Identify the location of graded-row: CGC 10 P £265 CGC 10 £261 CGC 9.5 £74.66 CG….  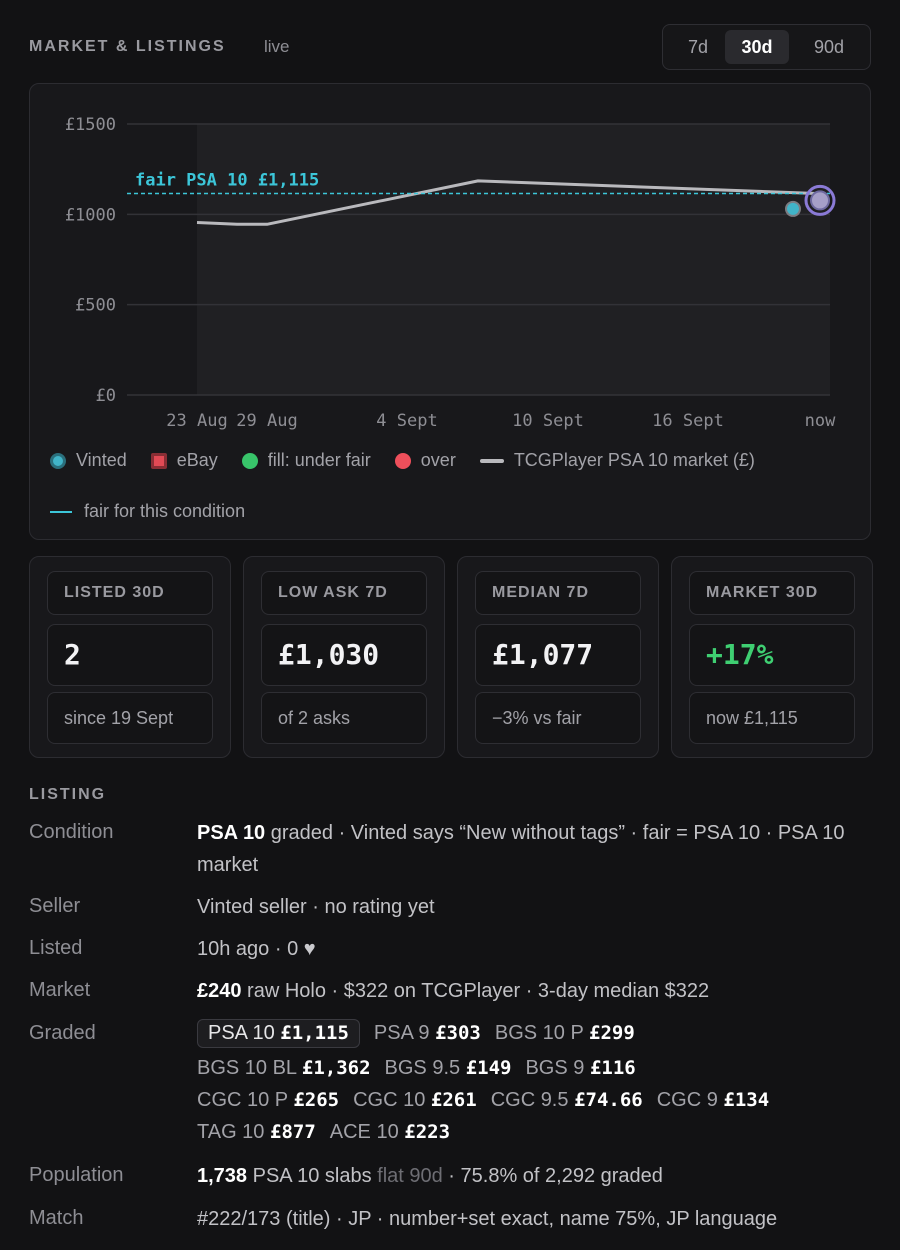
(490, 1100).